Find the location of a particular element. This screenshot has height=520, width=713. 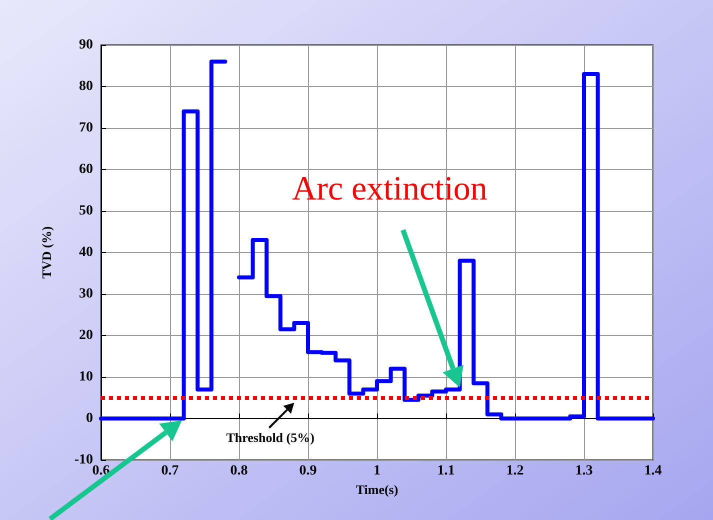

y-tick-label: 0 is located at coordinates (89, 418).